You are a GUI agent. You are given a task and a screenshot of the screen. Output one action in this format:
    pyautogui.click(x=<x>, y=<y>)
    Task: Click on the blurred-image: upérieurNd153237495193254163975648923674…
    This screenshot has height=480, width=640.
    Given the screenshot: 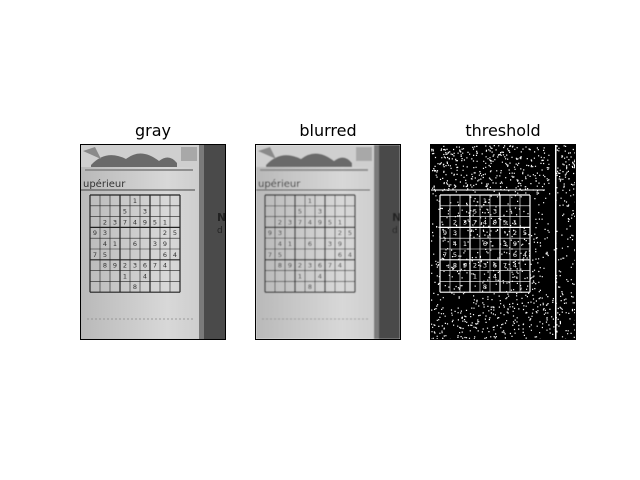 What is the action you would take?
    pyautogui.click(x=328, y=242)
    